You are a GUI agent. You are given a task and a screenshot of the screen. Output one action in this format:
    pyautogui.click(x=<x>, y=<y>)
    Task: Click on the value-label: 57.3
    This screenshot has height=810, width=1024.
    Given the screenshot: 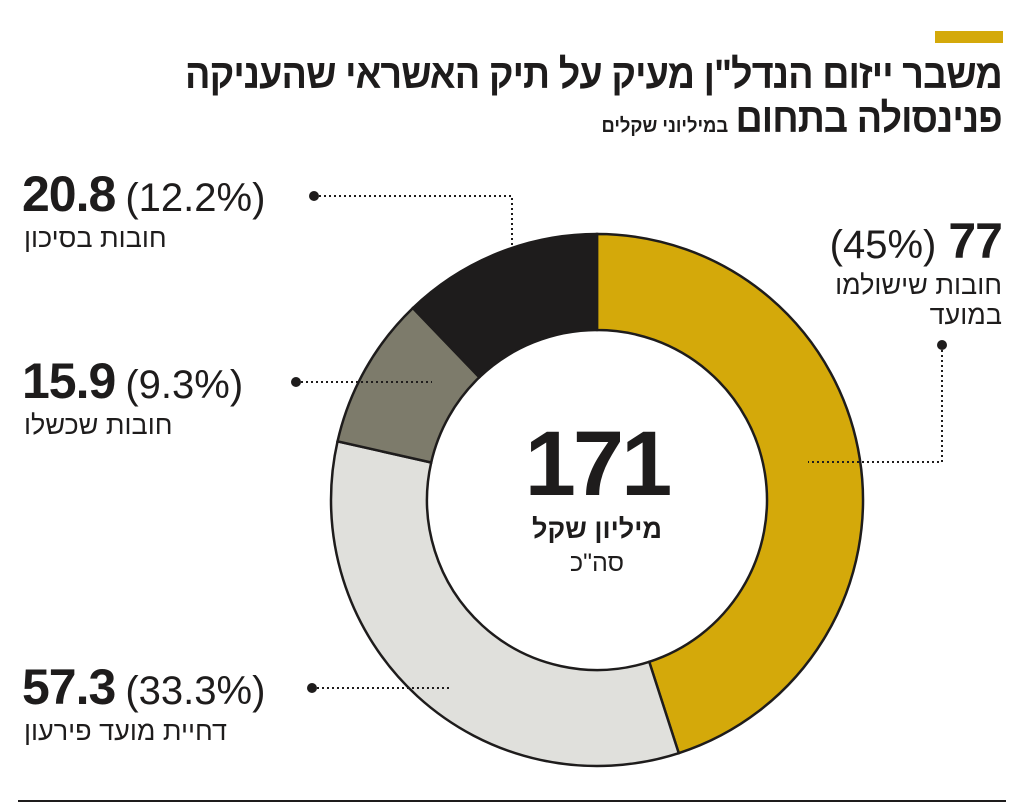 What is the action you would take?
    pyautogui.click(x=69, y=687)
    